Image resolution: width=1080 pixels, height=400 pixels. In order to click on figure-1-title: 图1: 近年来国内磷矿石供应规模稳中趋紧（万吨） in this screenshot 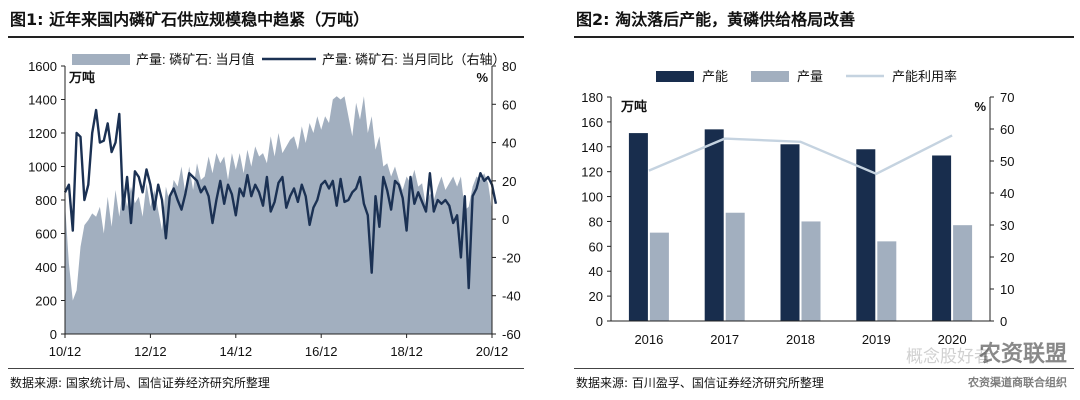, I will do `click(190, 19)`.